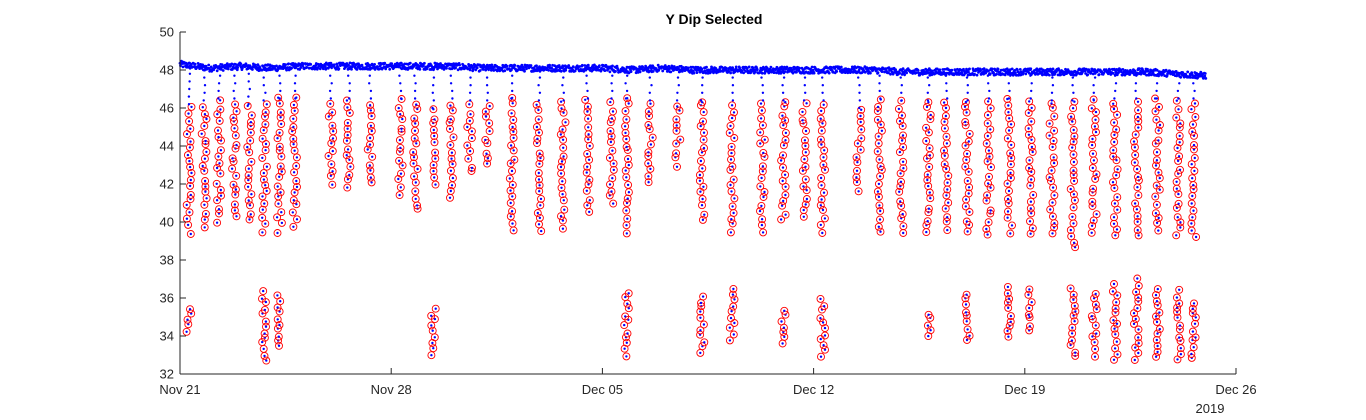 The height and width of the screenshot is (420, 1366). Describe the element at coordinates (167, 222) in the screenshot. I see `y-tick-label: 40` at that location.